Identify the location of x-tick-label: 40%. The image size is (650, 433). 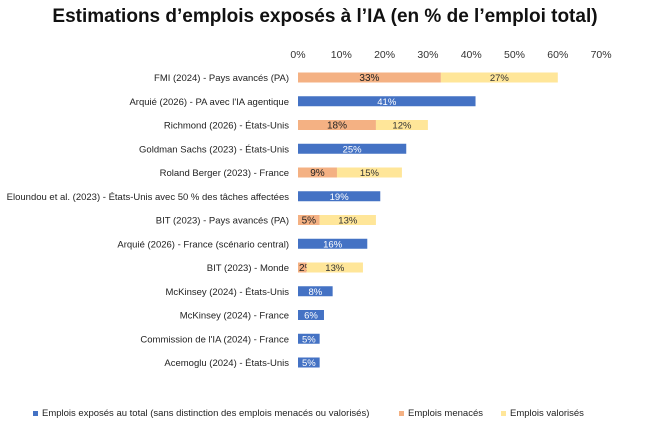
(471, 55).